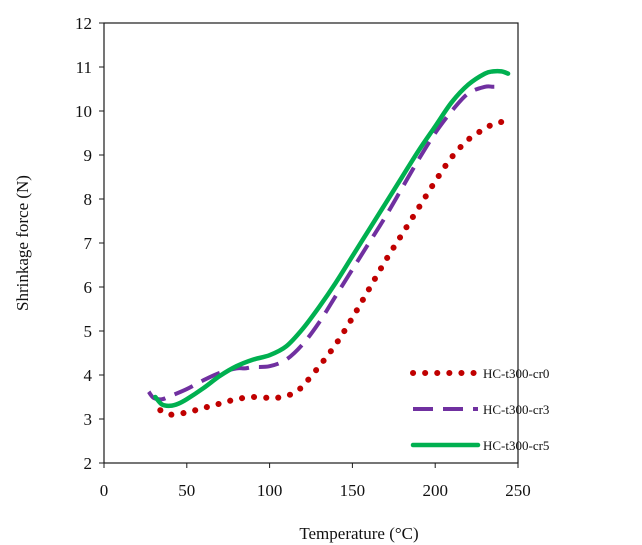  Describe the element at coordinates (516, 409) in the screenshot. I see `legend-label: HC-t300-cr3` at that location.